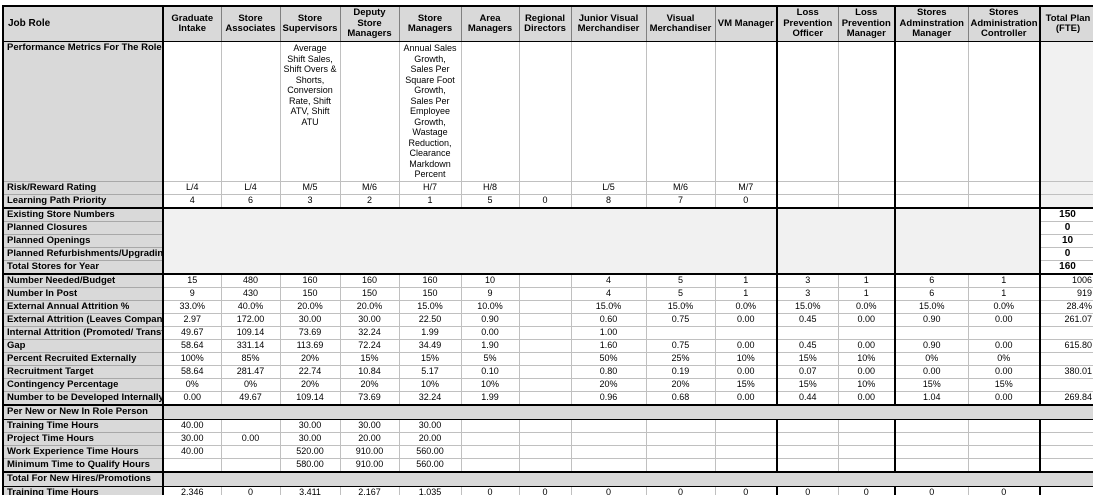 This screenshot has height=495, width=1093. What do you see at coordinates (931, 23) in the screenshot?
I see `column-header: Stores Adminstration Manager` at bounding box center [931, 23].